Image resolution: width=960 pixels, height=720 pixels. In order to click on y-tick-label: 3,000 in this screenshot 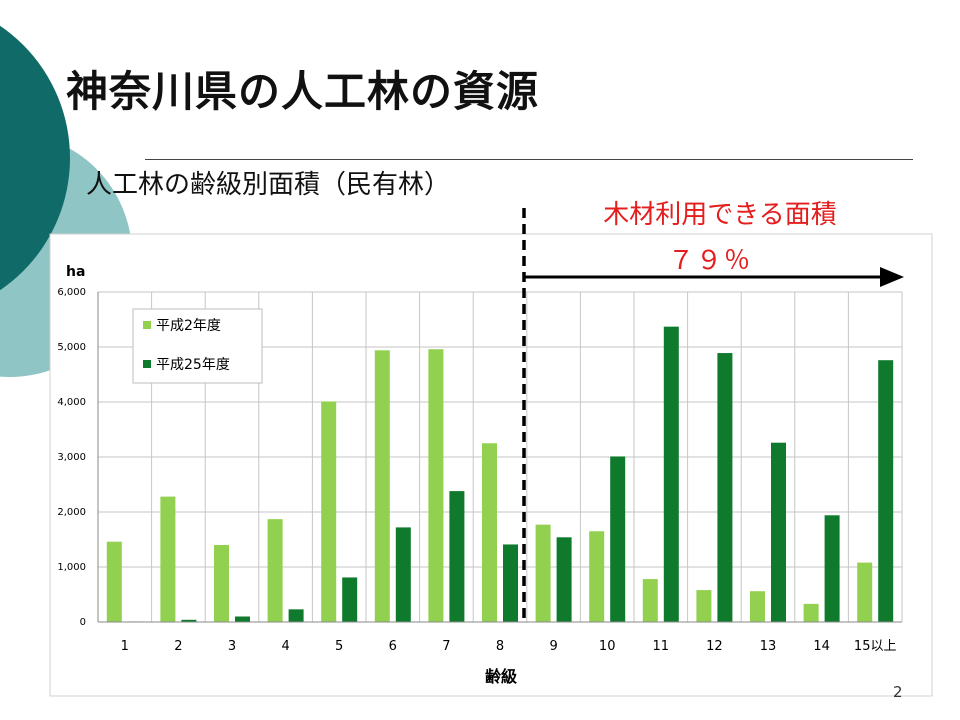, I will do `click(71, 457)`.